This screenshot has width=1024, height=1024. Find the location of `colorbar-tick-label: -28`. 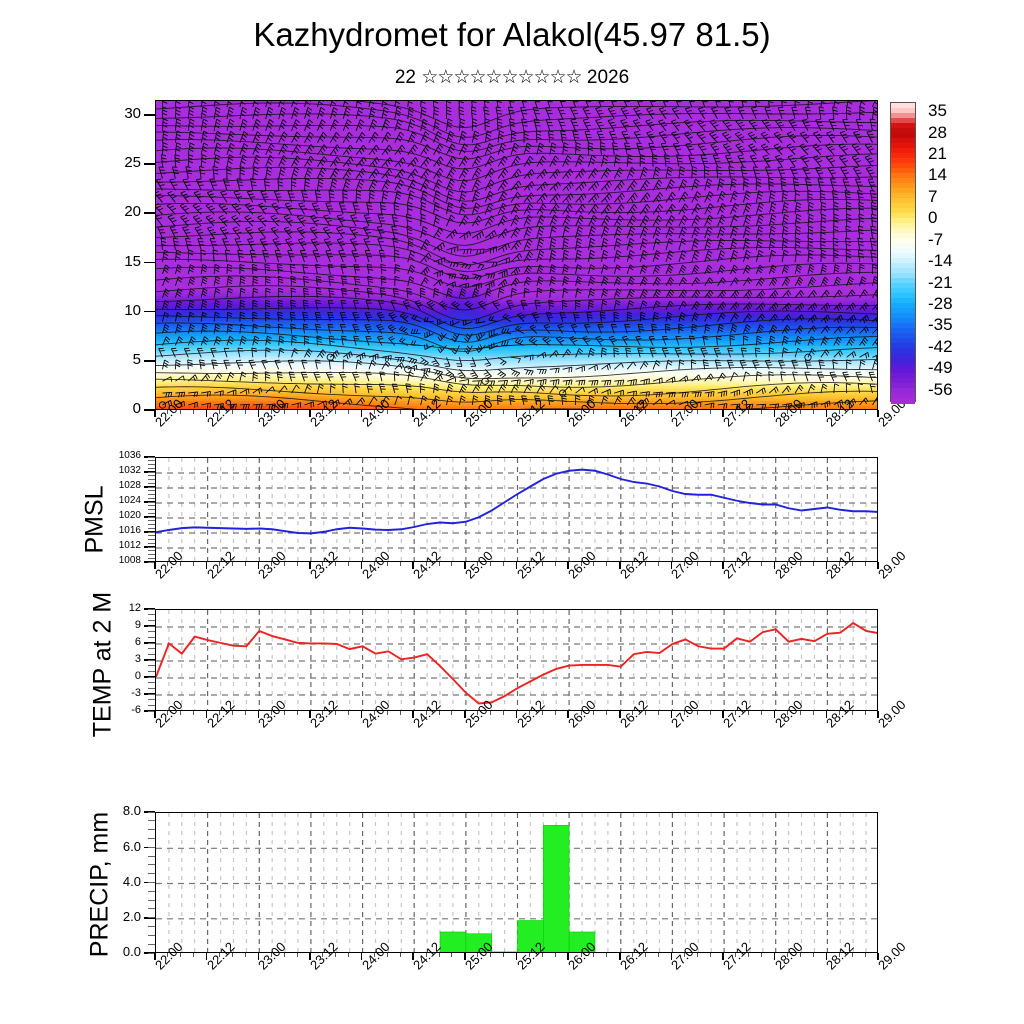

colorbar-tick-label: -28 is located at coordinates (940, 304).